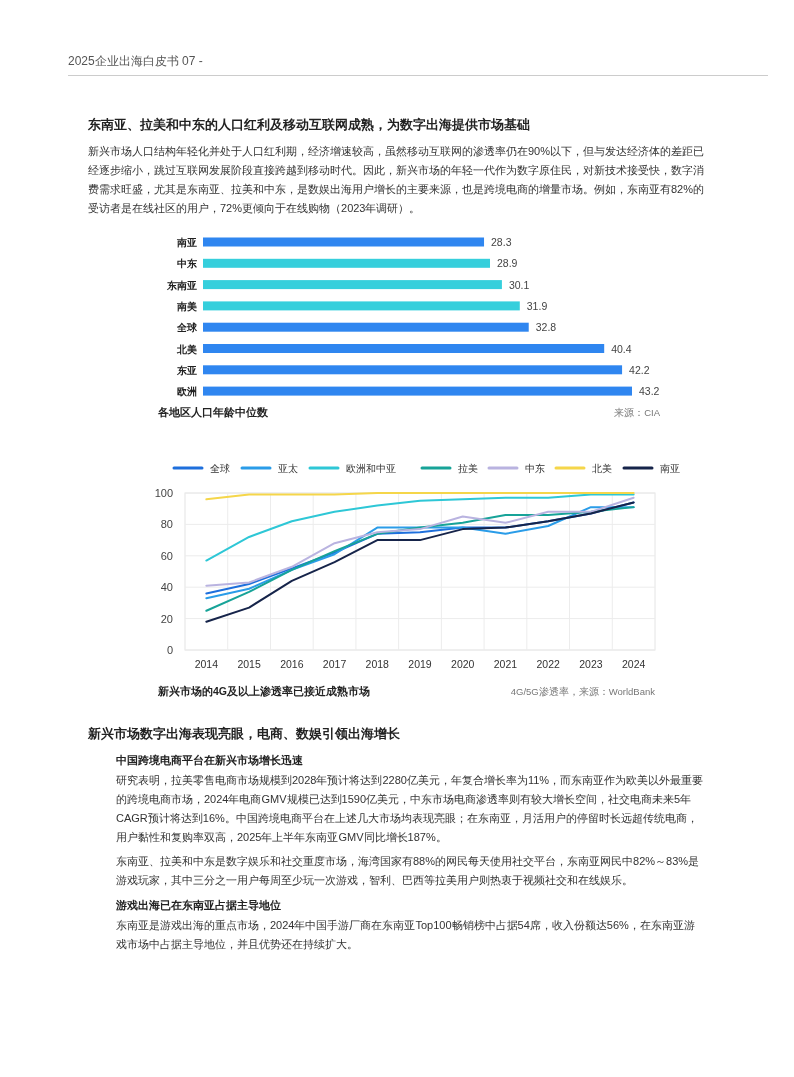 The width and height of the screenshot is (794, 1077). What do you see at coordinates (213, 413) in the screenshot?
I see `text: 各地区人口年龄中位数` at bounding box center [213, 413].